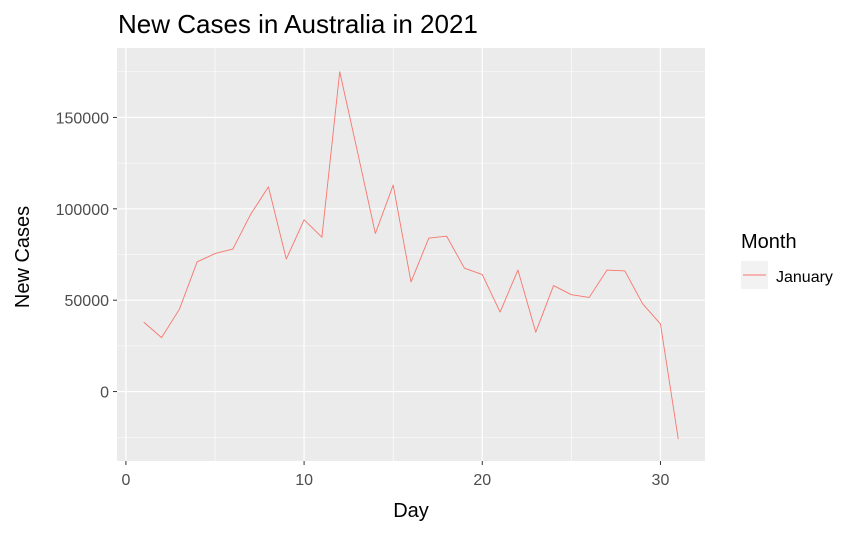 This screenshot has width=865, height=533. I want to click on x-tick-label: 10, so click(304, 480).